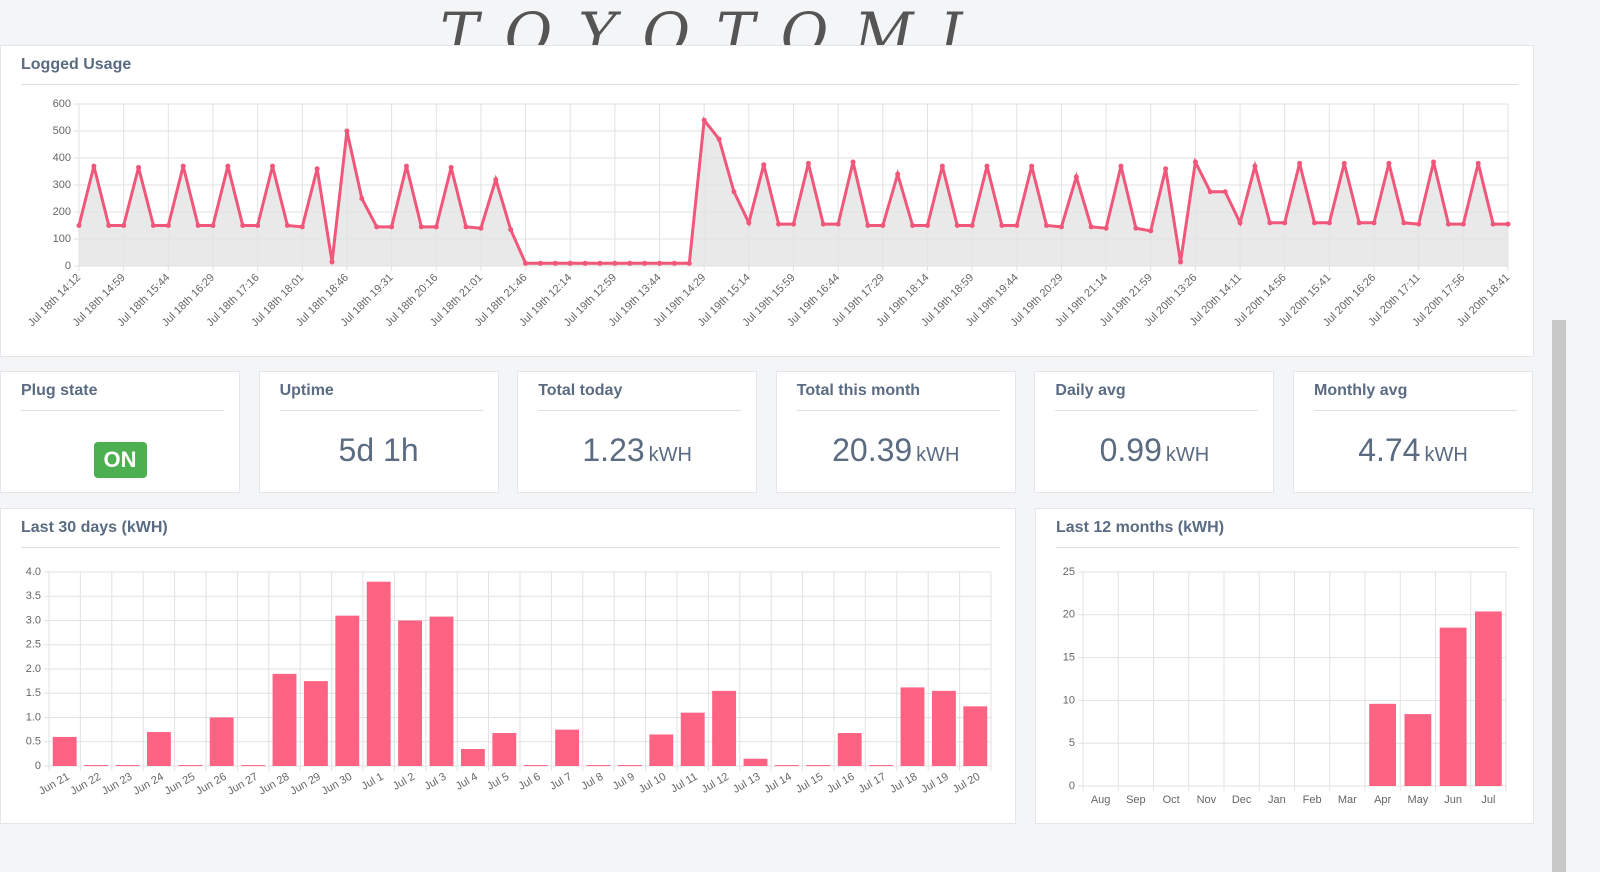 The width and height of the screenshot is (1600, 872). What do you see at coordinates (934, 783) in the screenshot?
I see `x-tick-label: Jul 19` at bounding box center [934, 783].